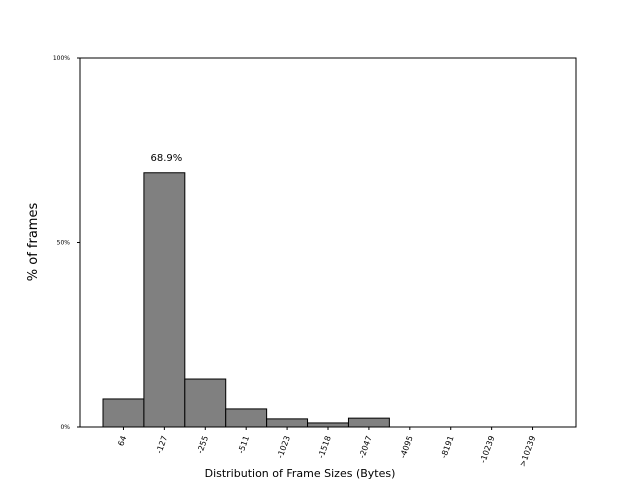 Image resolution: width=640 pixels, height=480 pixels. Describe the element at coordinates (284, 447) in the screenshot. I see `x-tick-label: -1023` at that location.